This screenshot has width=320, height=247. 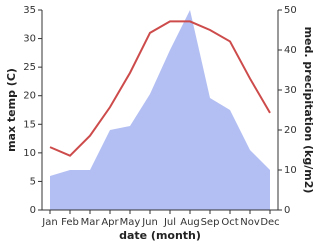 I want to click on y2-tick-label: 10, so click(x=290, y=170).